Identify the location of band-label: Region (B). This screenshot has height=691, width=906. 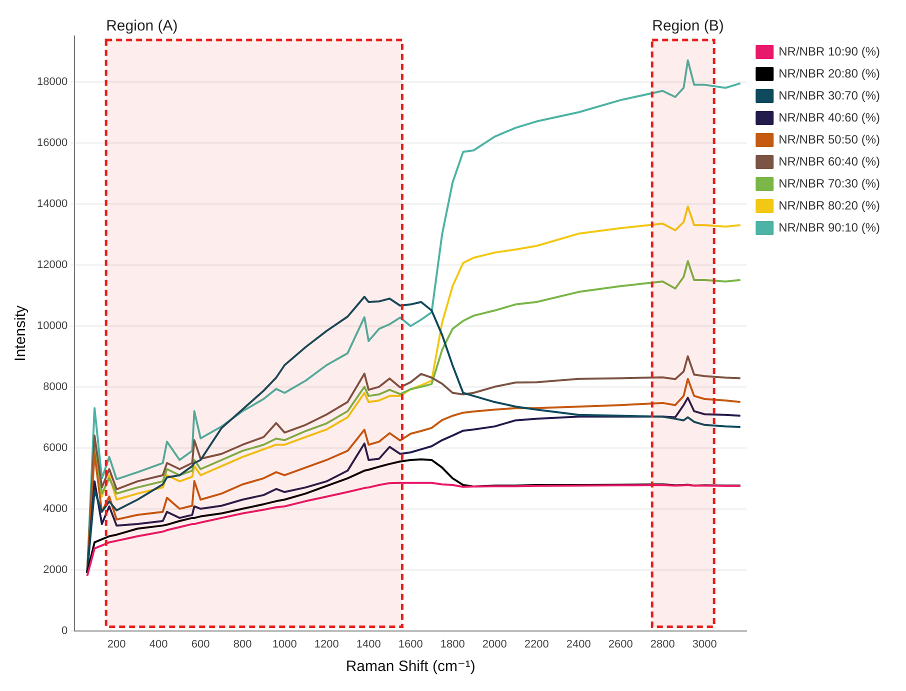
(688, 26).